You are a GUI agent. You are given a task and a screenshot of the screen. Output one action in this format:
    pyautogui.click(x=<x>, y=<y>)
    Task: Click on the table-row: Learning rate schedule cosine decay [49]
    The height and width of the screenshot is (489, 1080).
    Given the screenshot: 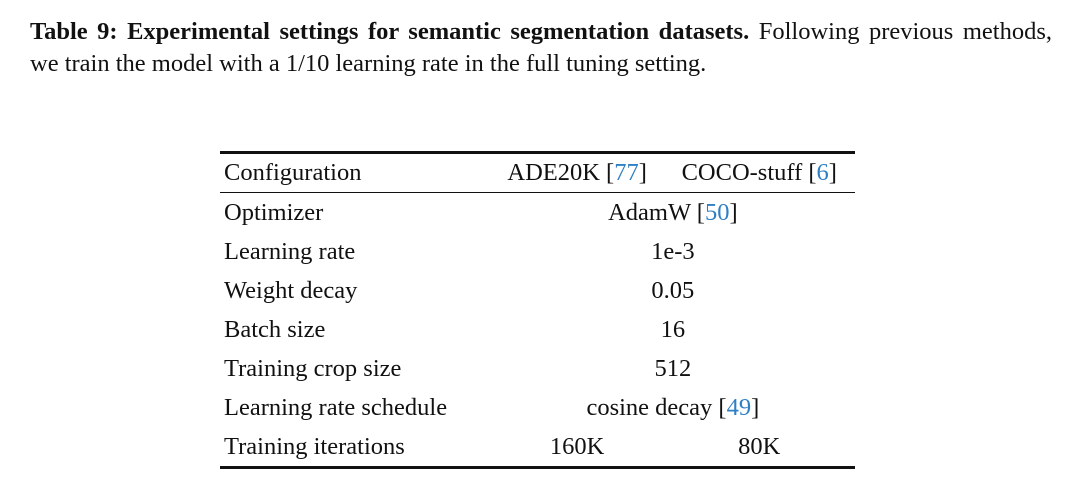 What is the action you would take?
    pyautogui.click(x=537, y=407)
    